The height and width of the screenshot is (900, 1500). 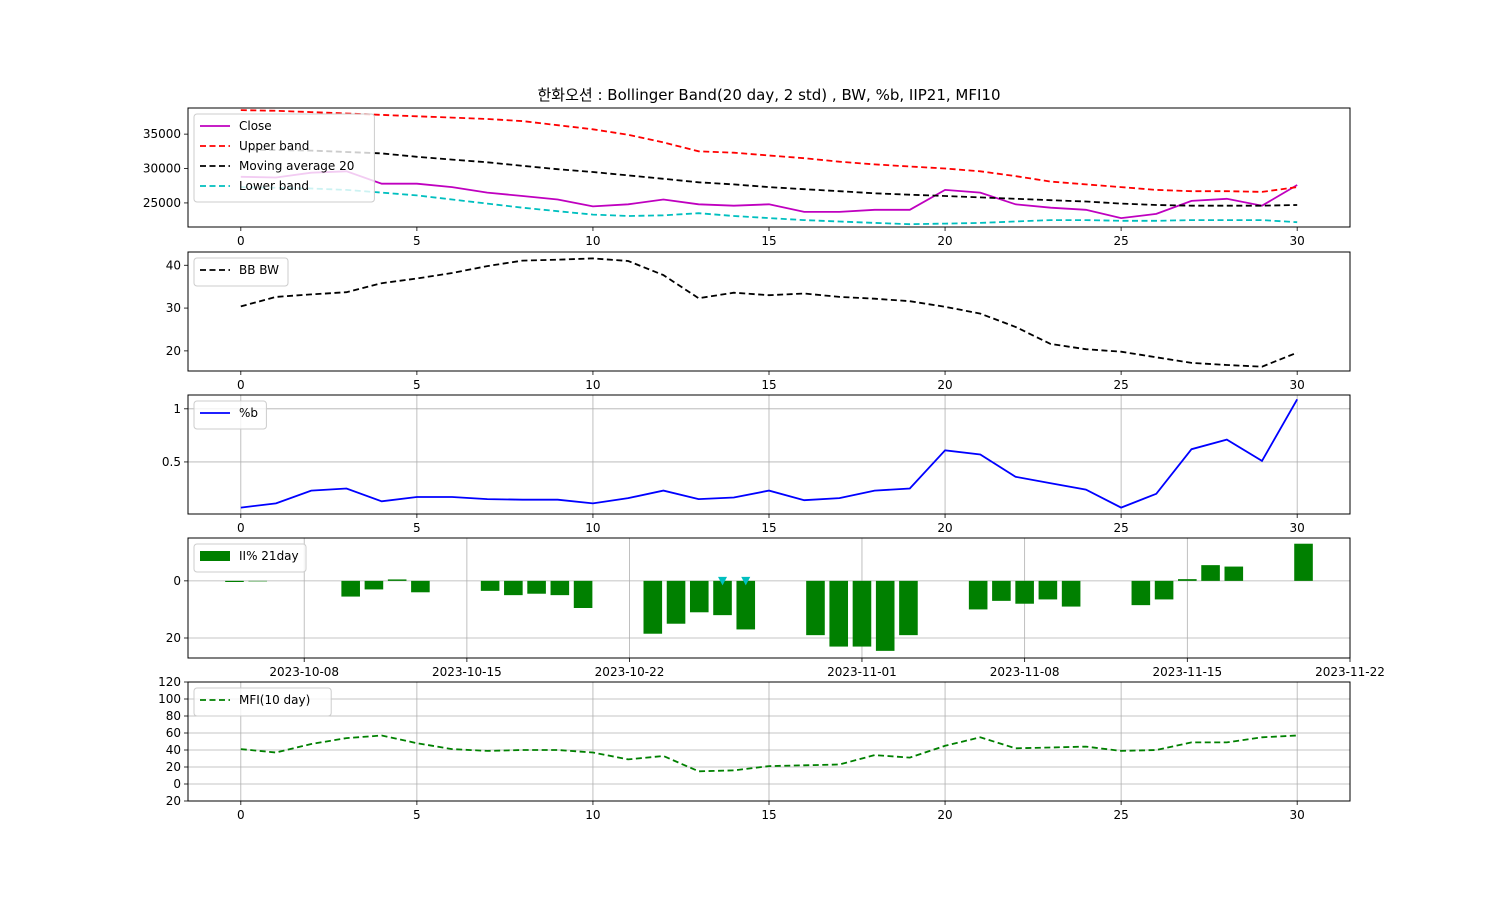 I want to click on x-tick-label: 2023-11-22, so click(x=1350, y=672).